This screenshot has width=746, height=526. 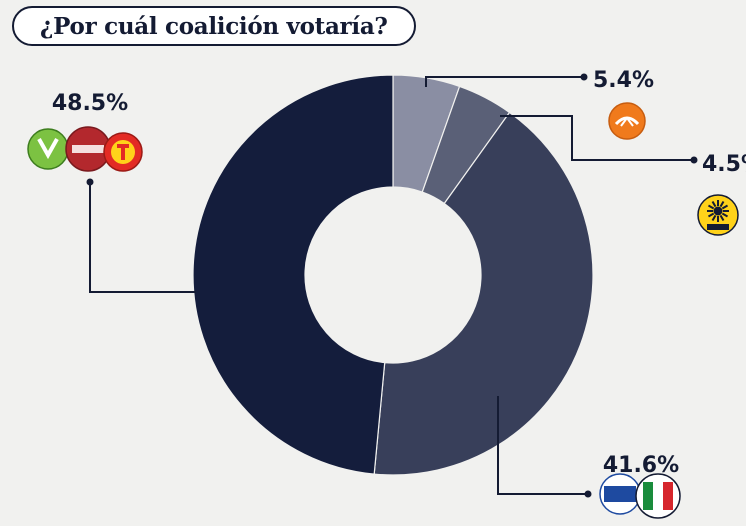 What do you see at coordinates (623, 80) in the screenshot?
I see `data-label-1: 5.4%` at bounding box center [623, 80].